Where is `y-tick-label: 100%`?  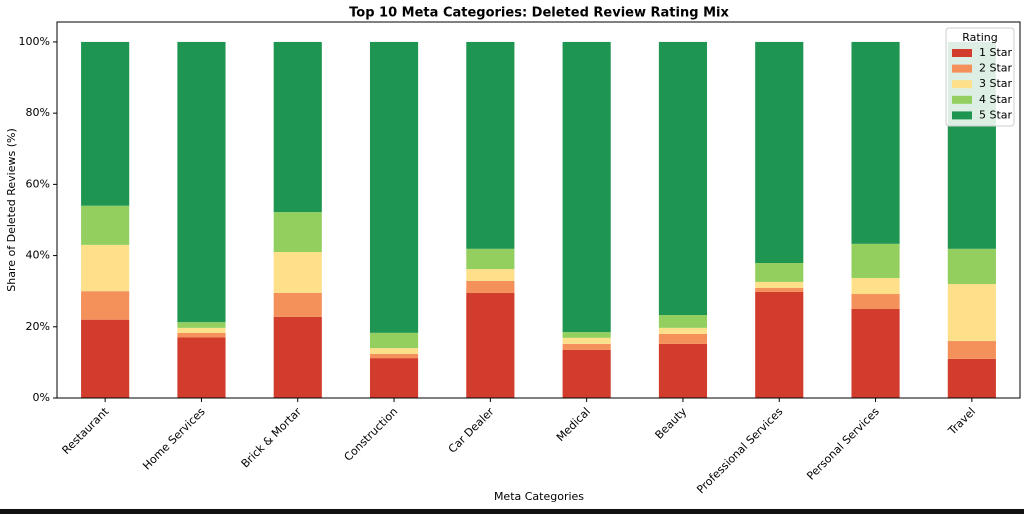 y-tick-label: 100% is located at coordinates (34, 41).